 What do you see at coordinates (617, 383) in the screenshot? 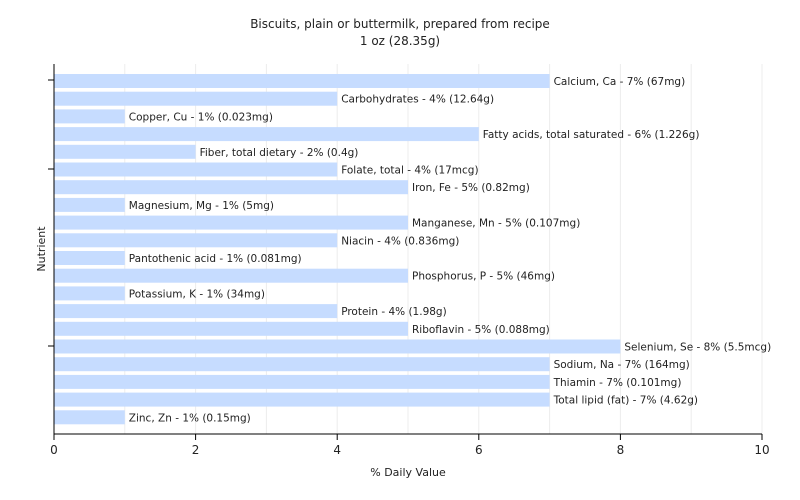
I see `bar-label: Thiamin - 7% (0.101mg)` at bounding box center [617, 383].